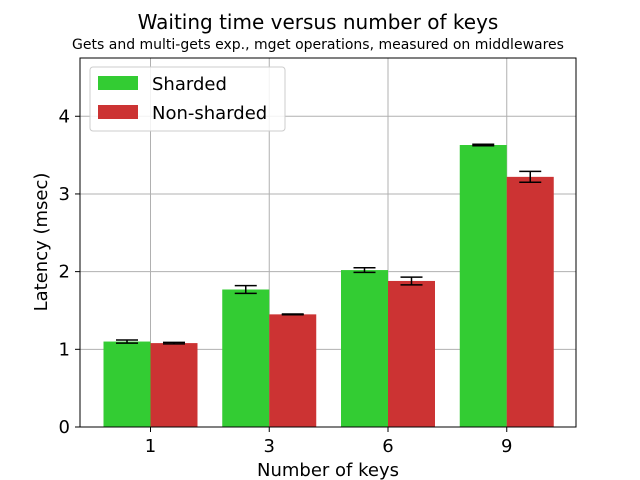 The image size is (640, 480). What do you see at coordinates (64, 349) in the screenshot?
I see `y-tick-label: 1` at bounding box center [64, 349].